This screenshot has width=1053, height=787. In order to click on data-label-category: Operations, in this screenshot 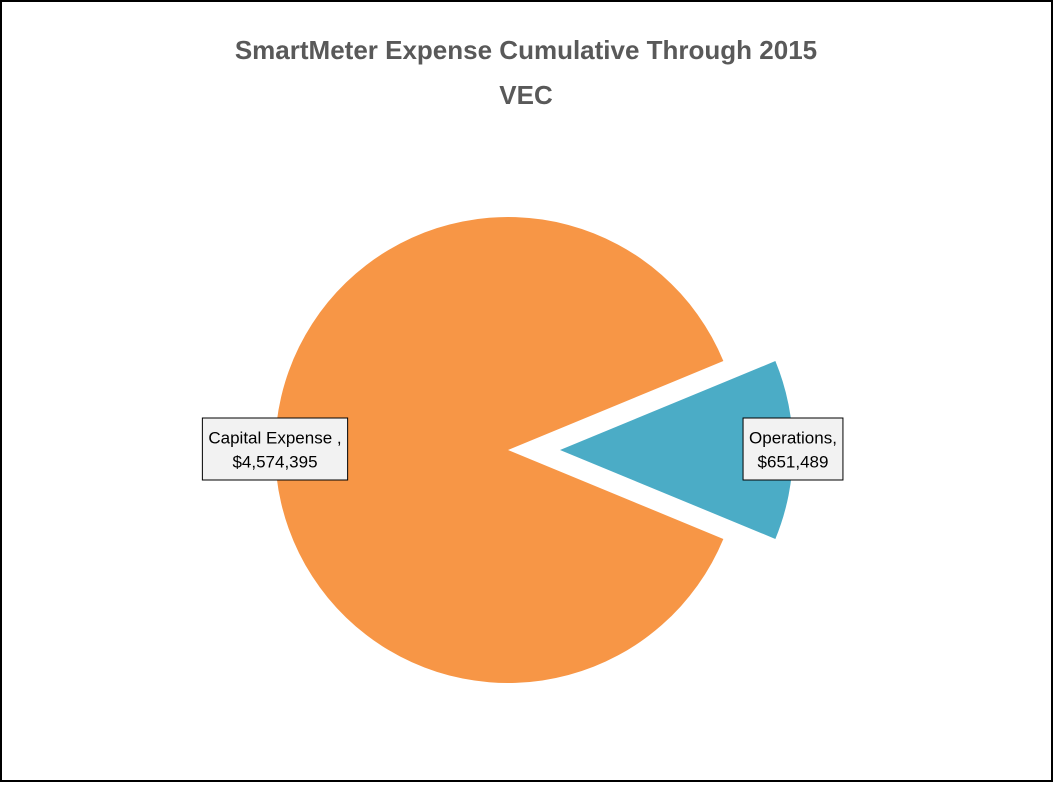, I will do `click(793, 437)`.